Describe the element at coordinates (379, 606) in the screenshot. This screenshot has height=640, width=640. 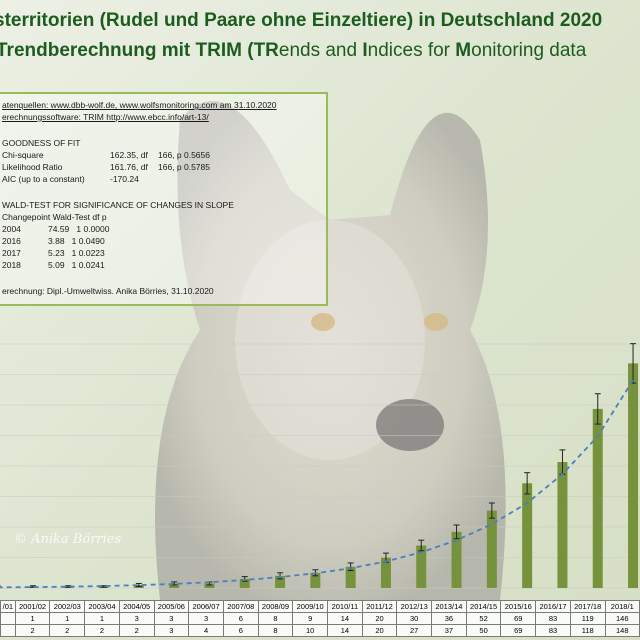
I see `column-label: 2011/12` at that location.